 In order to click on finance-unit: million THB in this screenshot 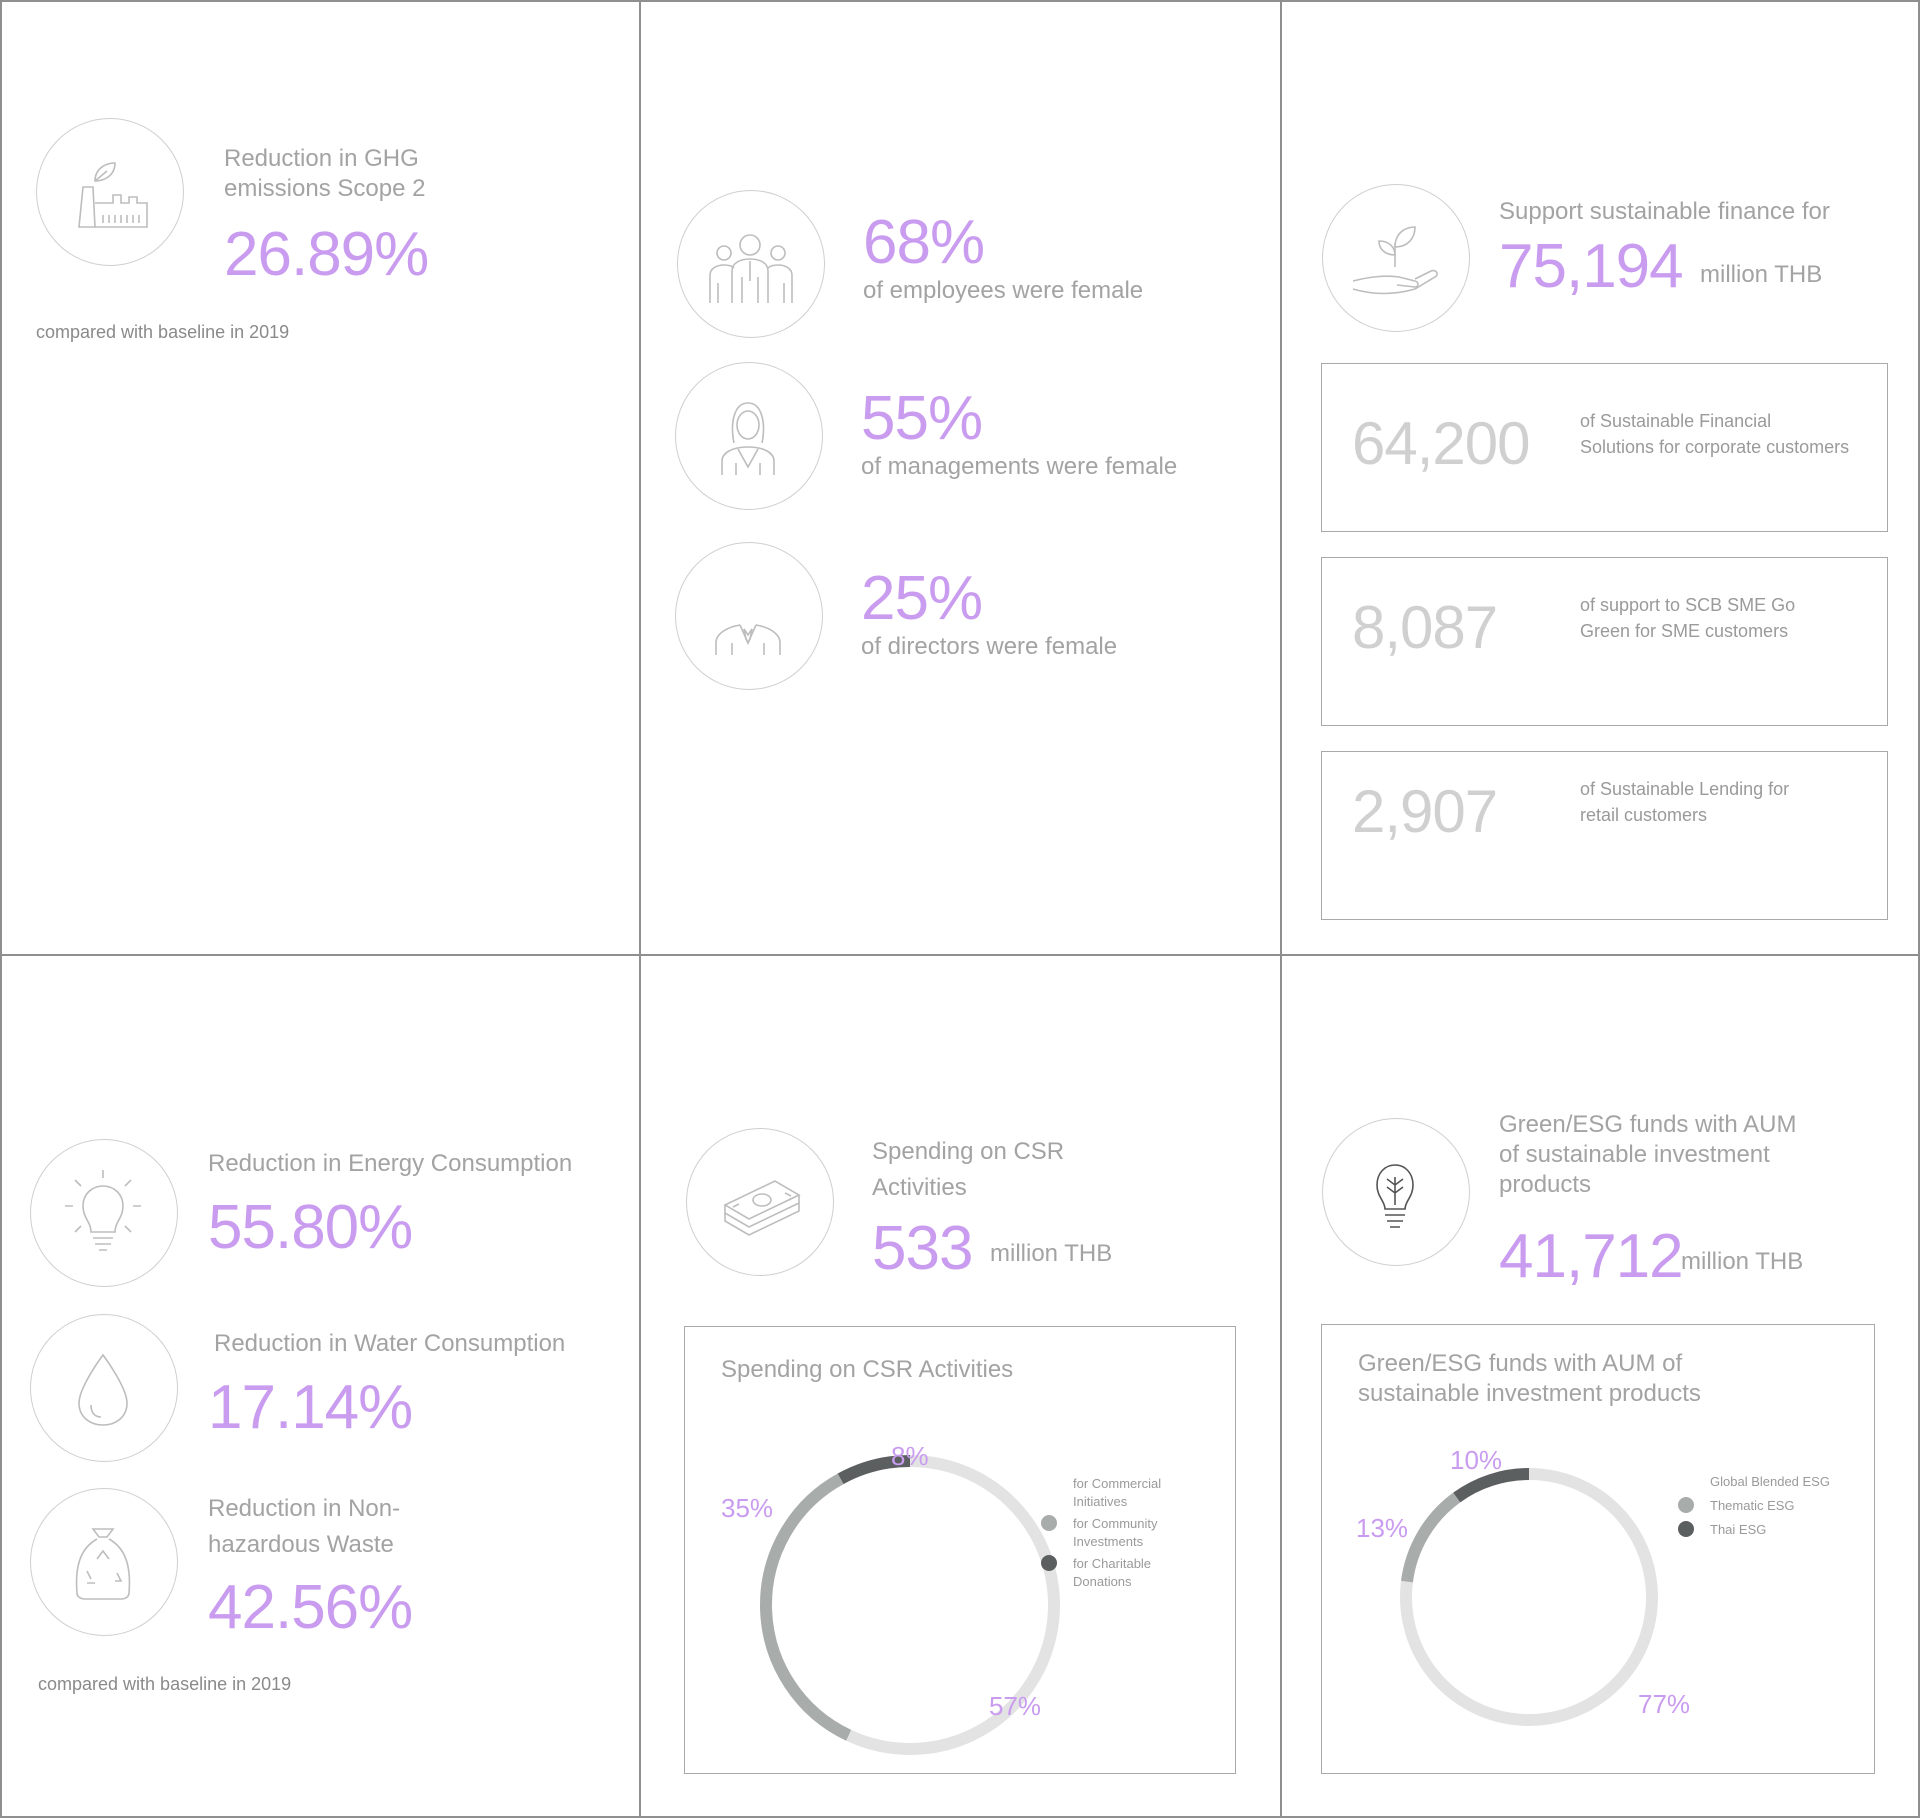, I will do `click(1761, 274)`.